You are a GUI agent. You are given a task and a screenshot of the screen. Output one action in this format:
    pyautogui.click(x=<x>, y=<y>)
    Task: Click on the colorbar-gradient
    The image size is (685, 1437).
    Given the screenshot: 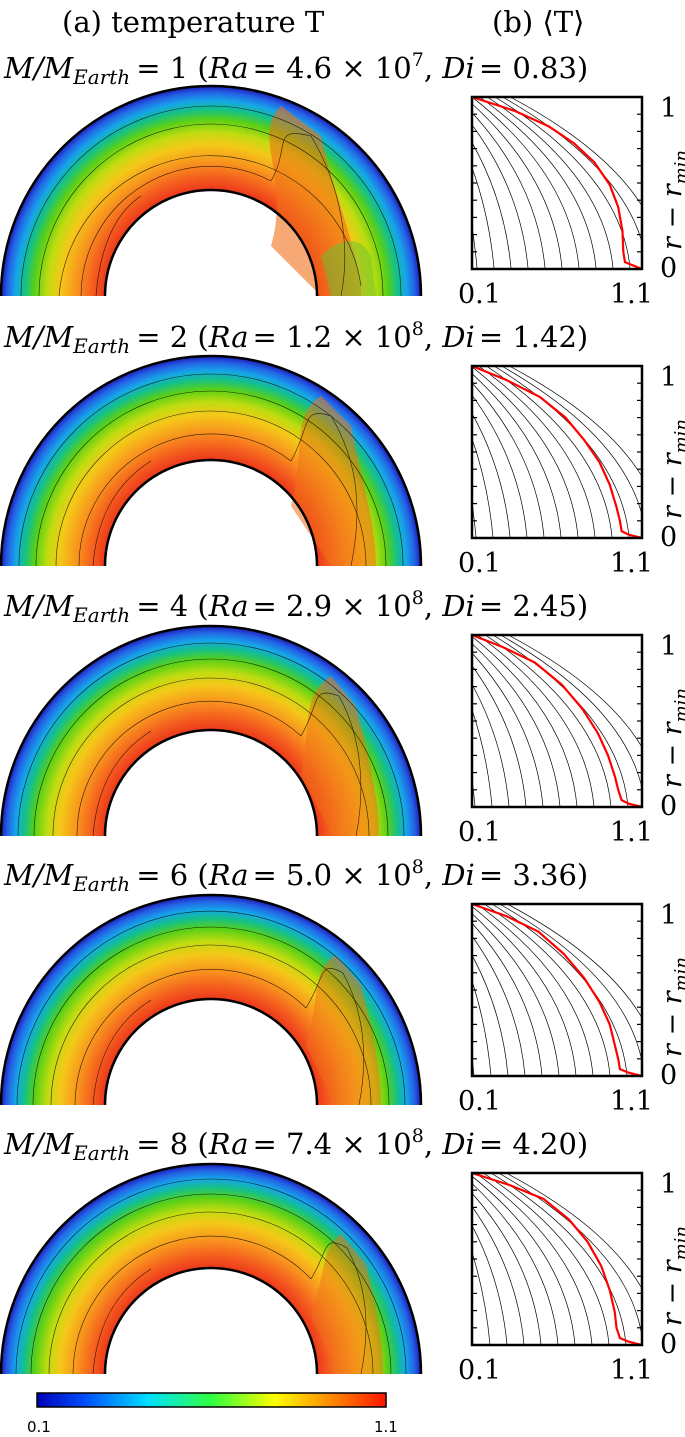 What is the action you would take?
    pyautogui.click(x=211, y=1400)
    